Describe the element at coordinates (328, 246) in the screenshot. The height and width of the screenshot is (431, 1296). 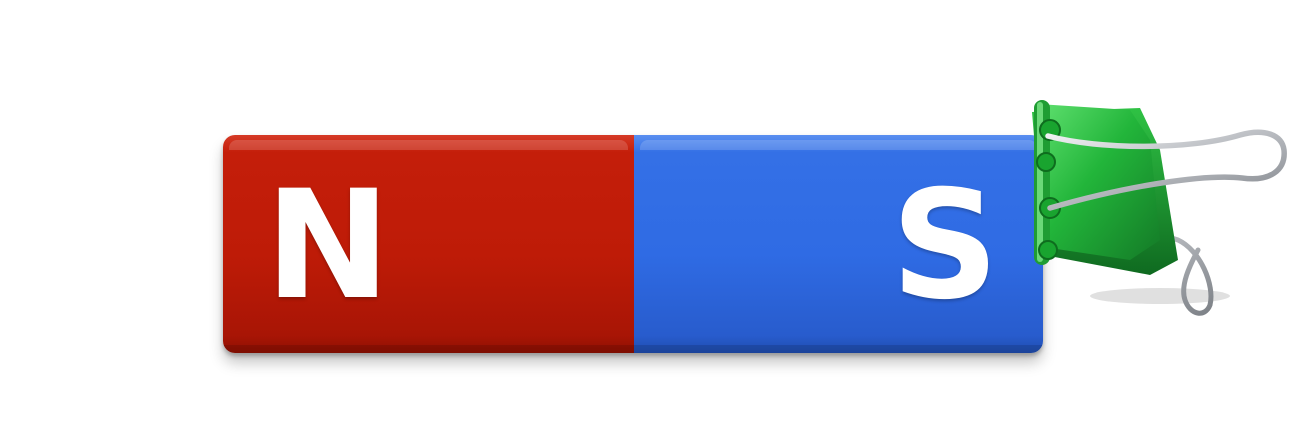
I see `north-pole-label: N` at that location.